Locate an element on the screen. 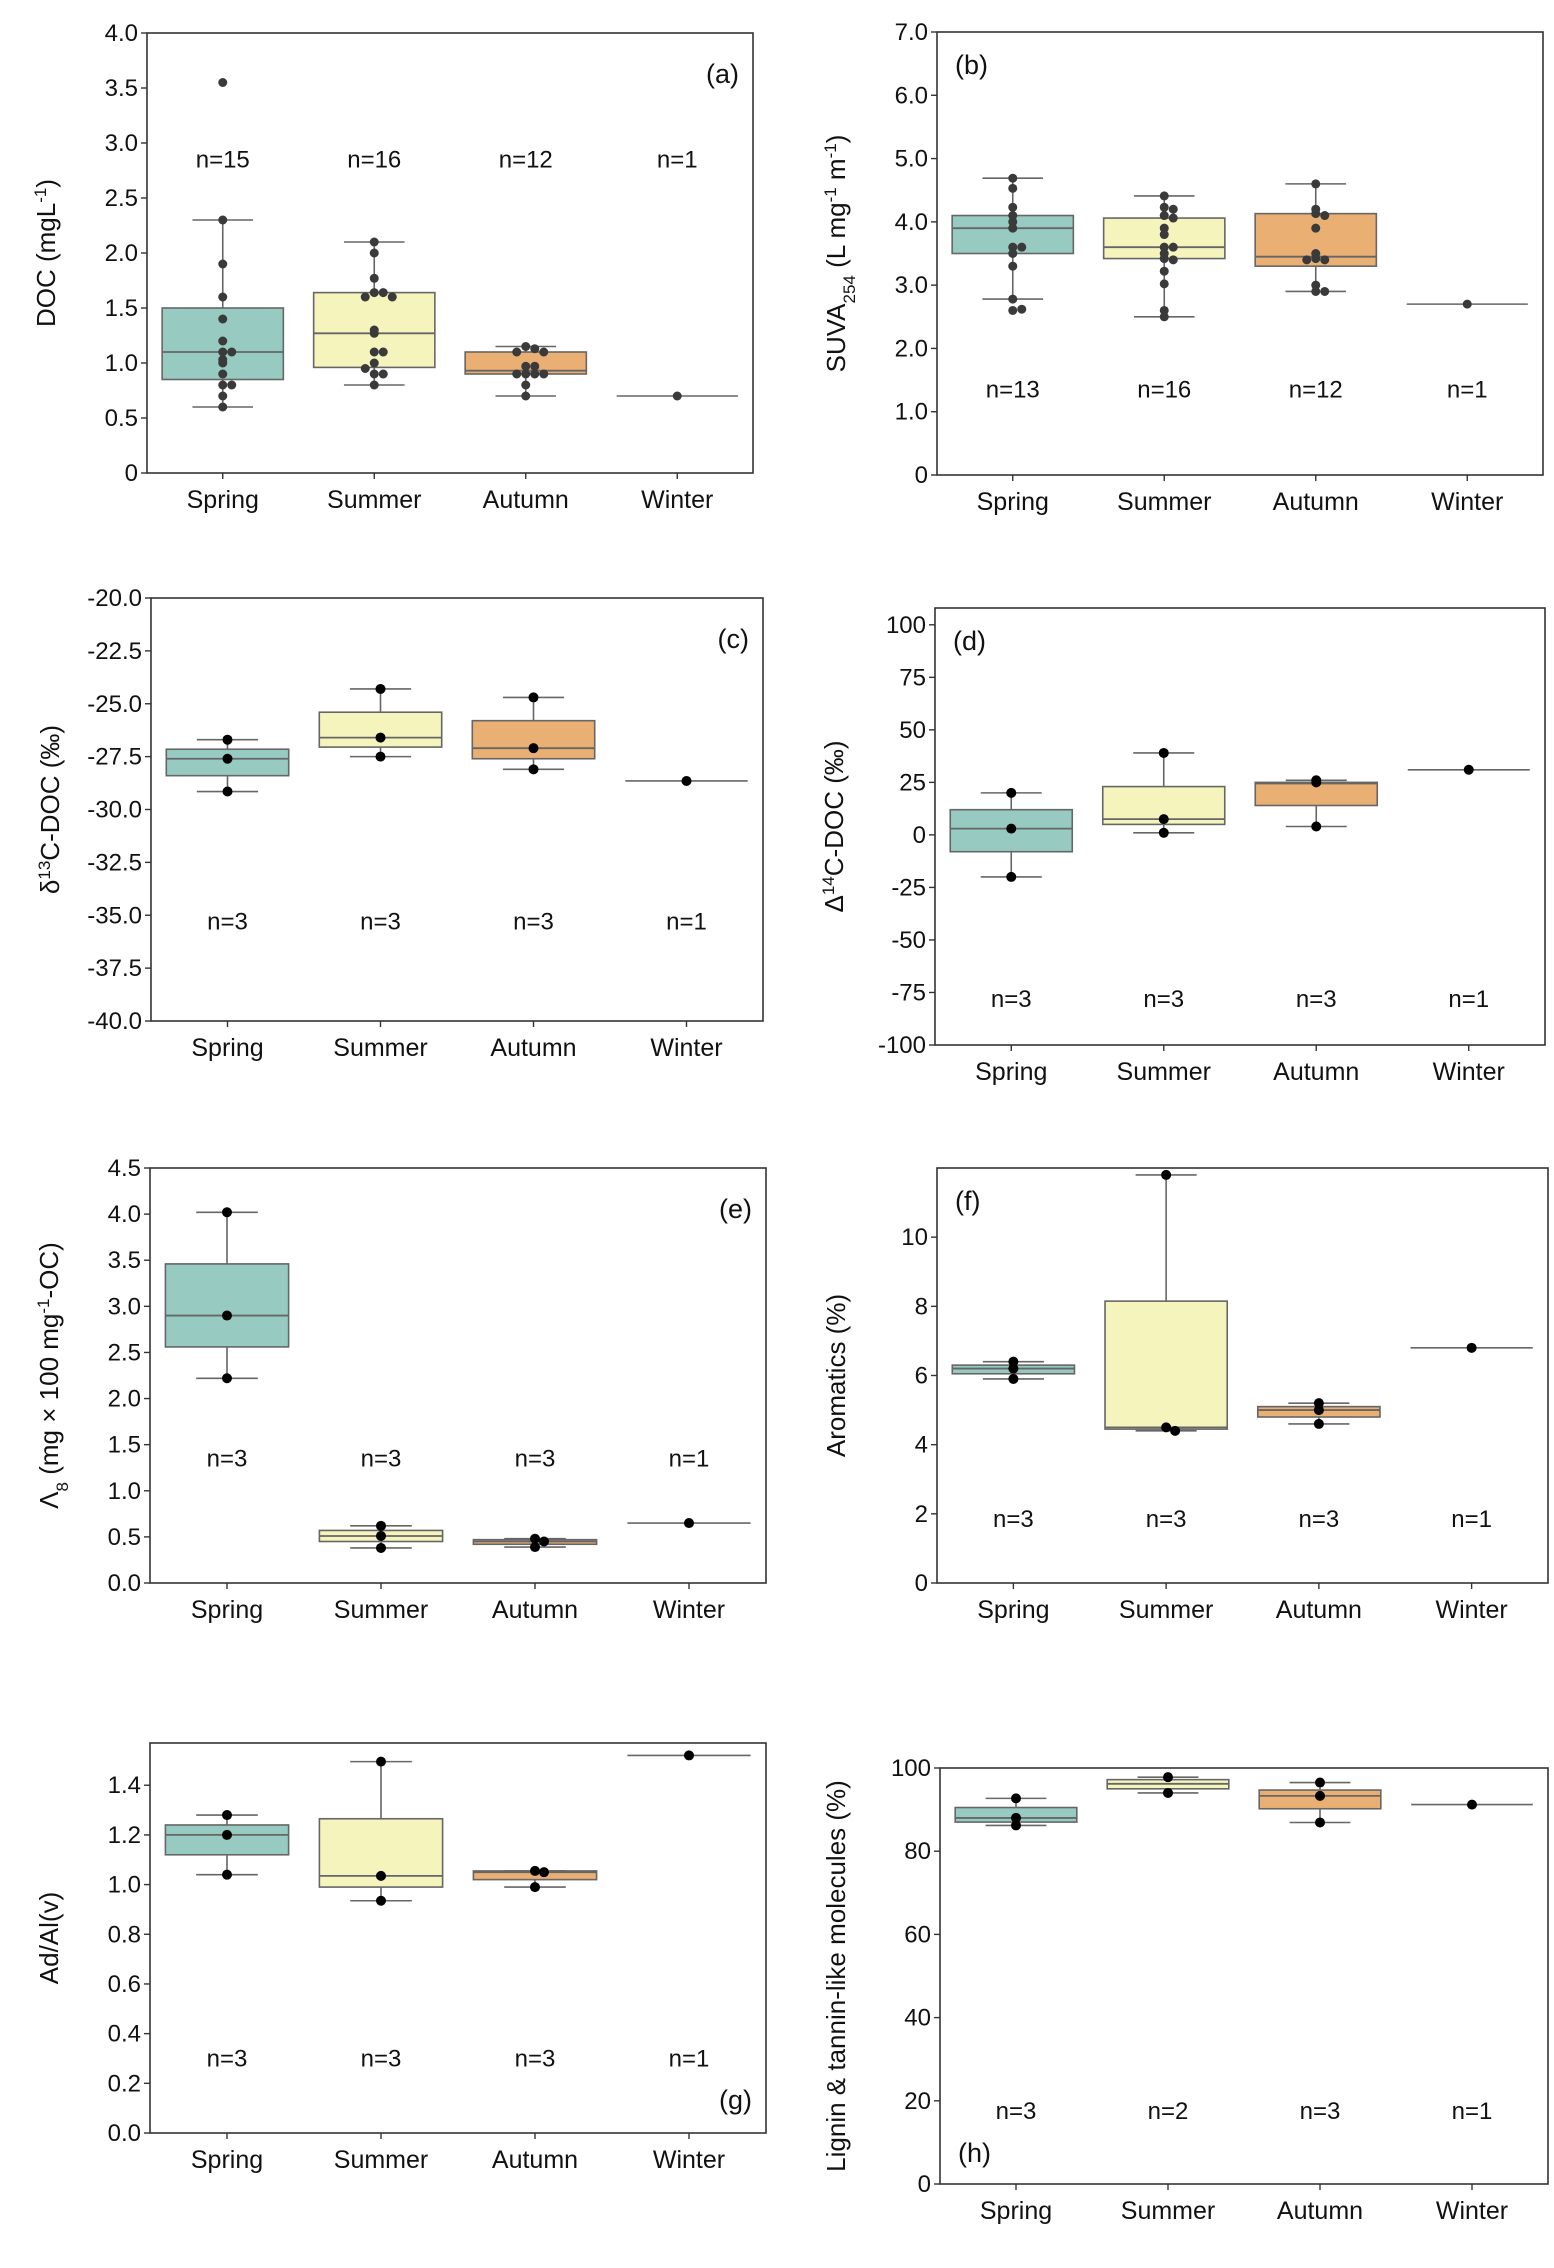  y-tick-label: -35.0 is located at coordinates (114, 915).